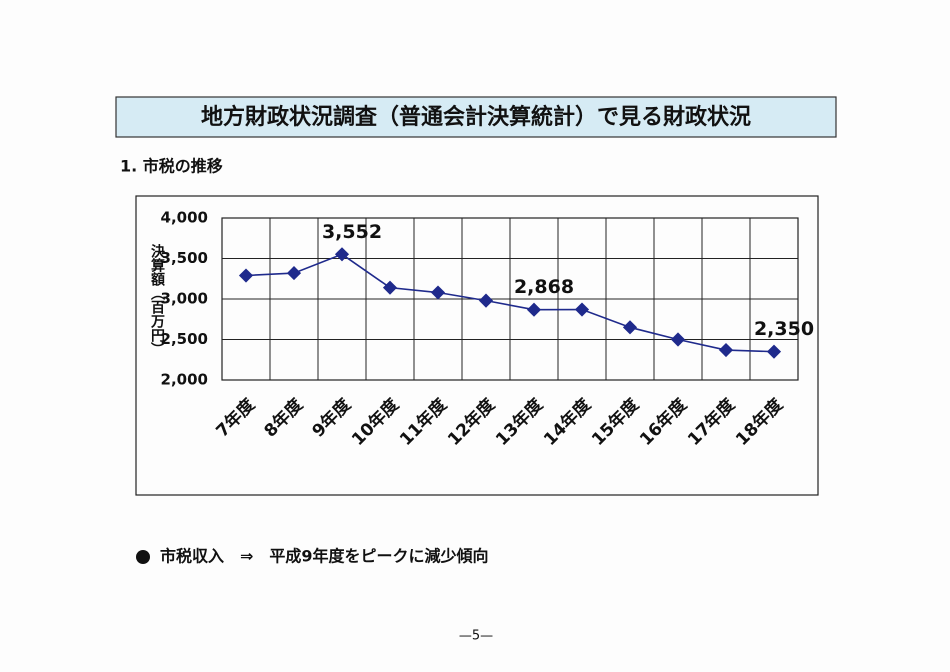  What do you see at coordinates (184, 299) in the screenshot?
I see `y-tick-label: 3,000` at bounding box center [184, 299].